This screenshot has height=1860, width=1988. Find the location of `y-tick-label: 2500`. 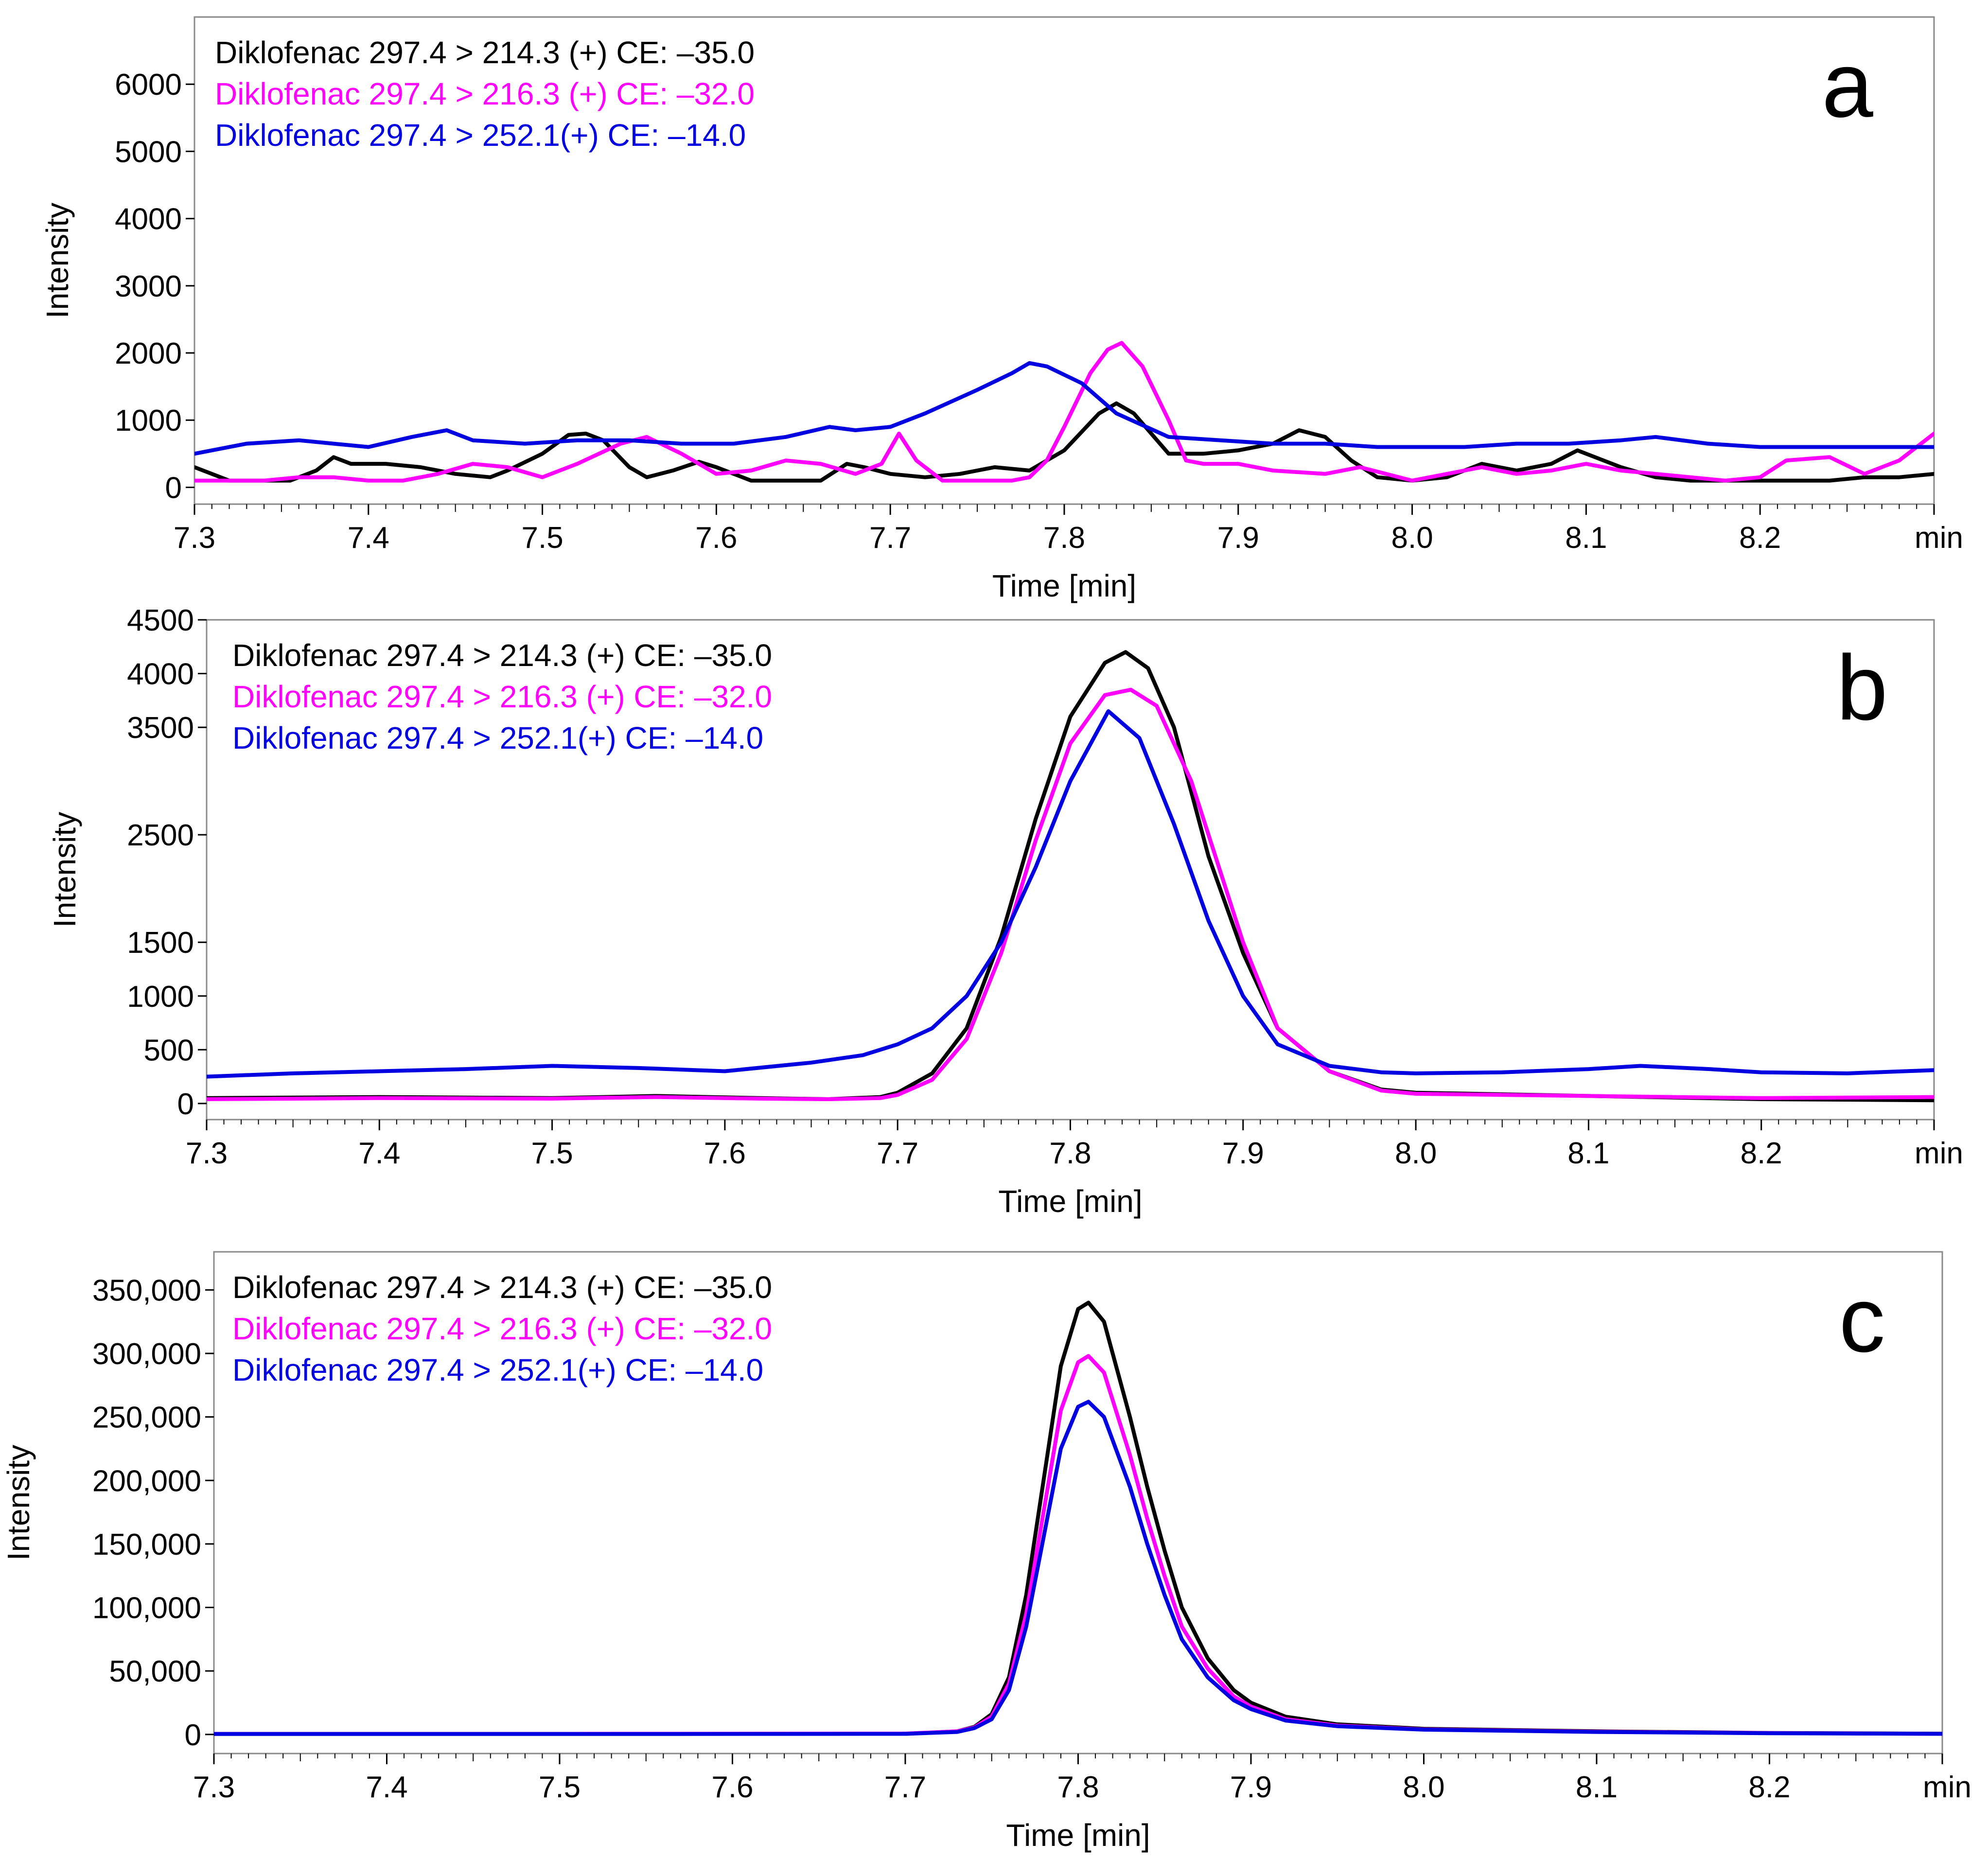

y-tick-label: 2500 is located at coordinates (161, 836).